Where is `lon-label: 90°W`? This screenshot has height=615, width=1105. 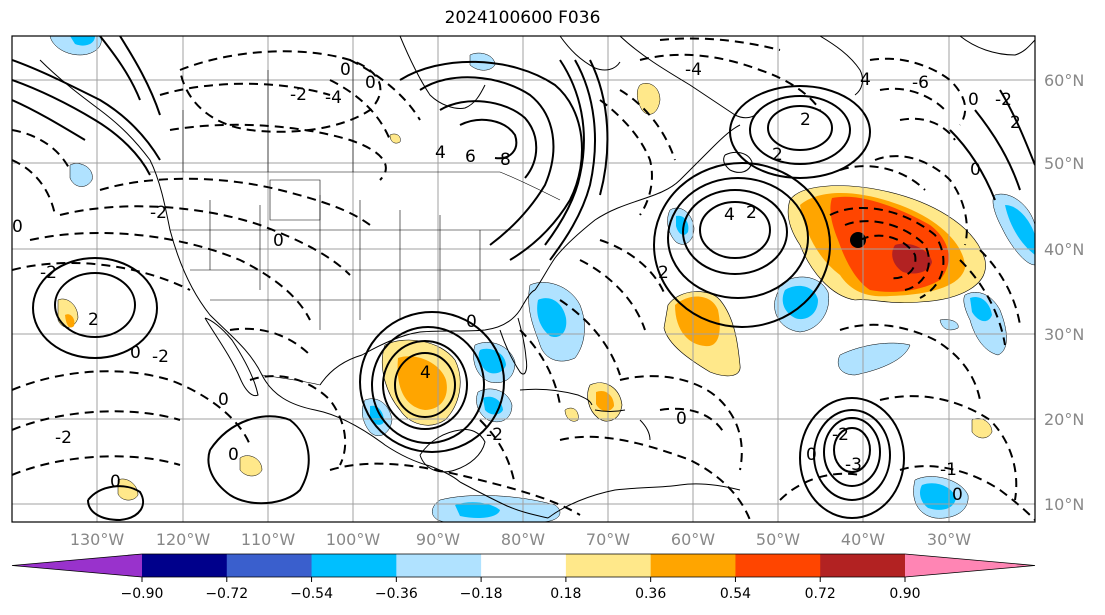 lon-label: 90°W is located at coordinates (438, 539).